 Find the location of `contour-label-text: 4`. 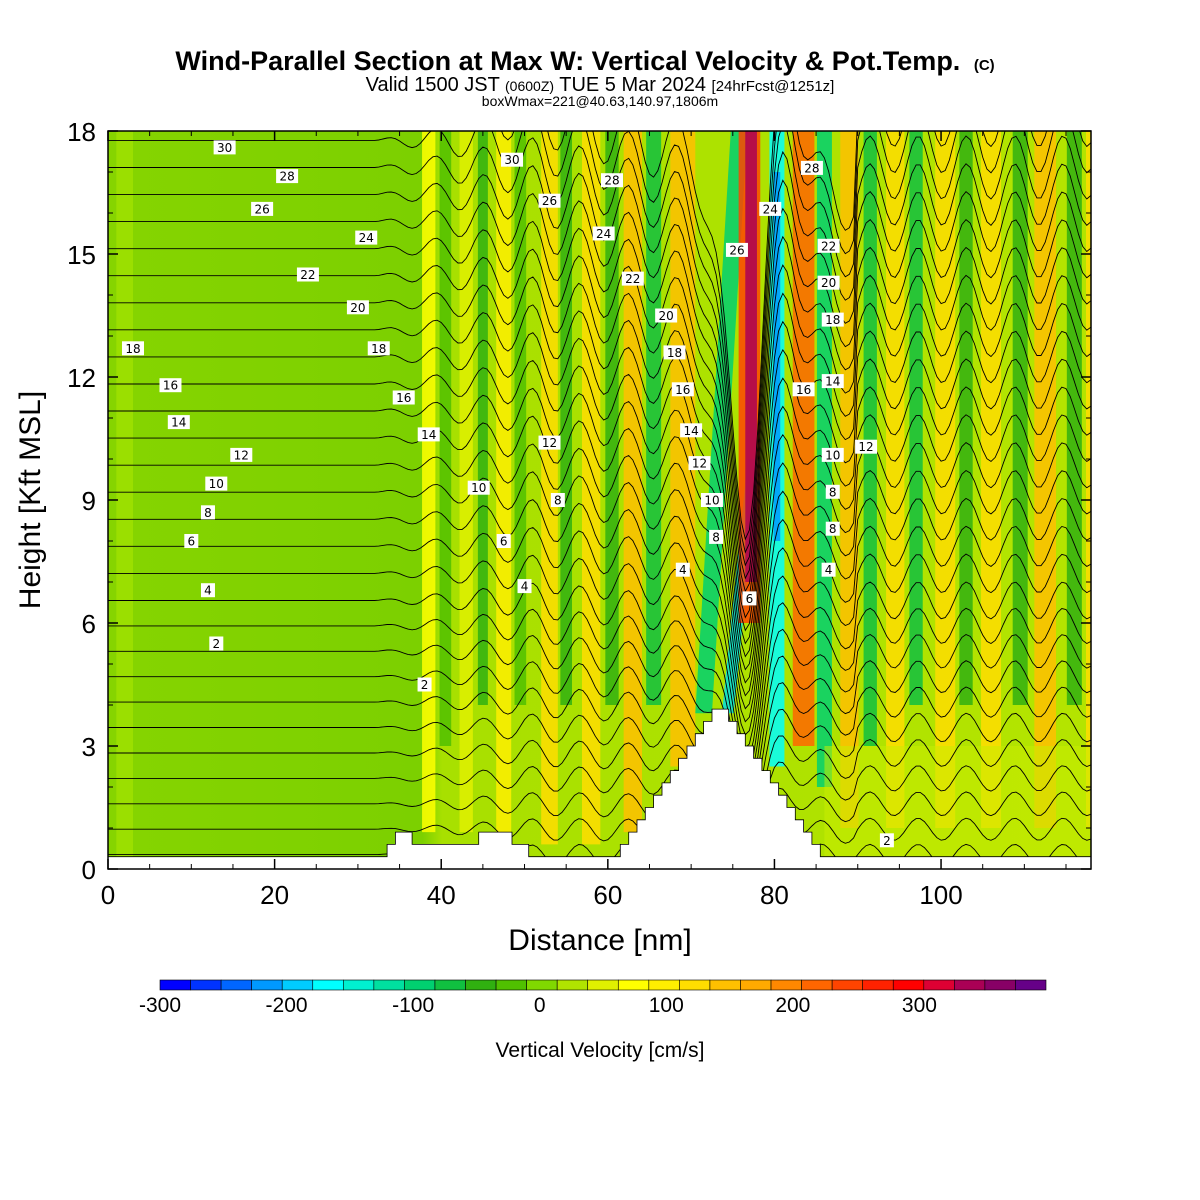

contour-label-text: 4 is located at coordinates (525, 587).